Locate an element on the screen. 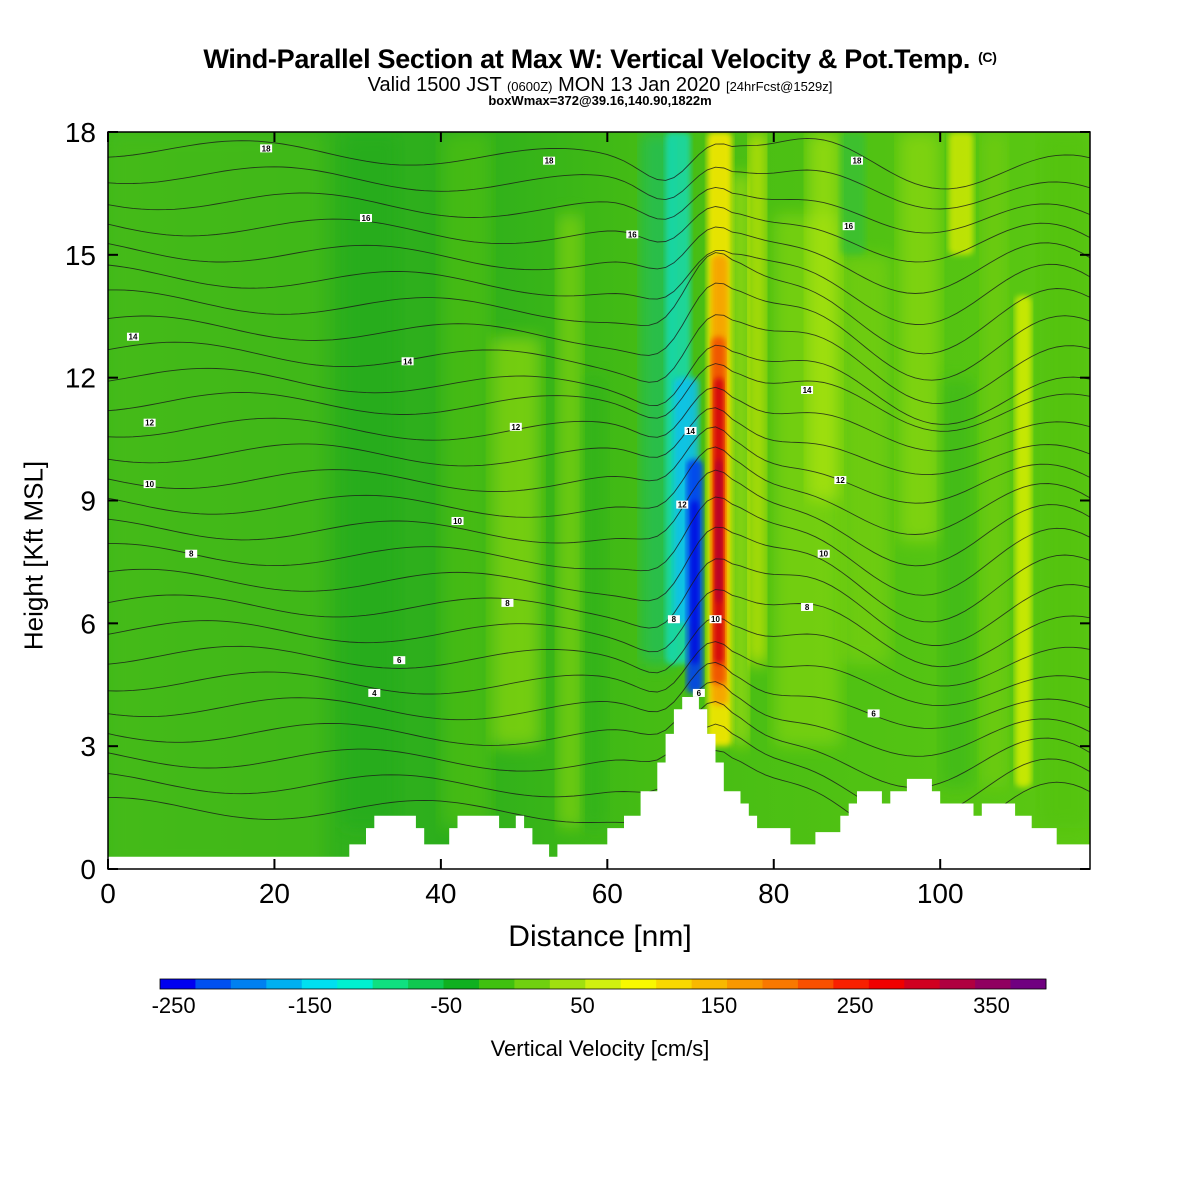  x-tick-label: 40 is located at coordinates (440, 893).